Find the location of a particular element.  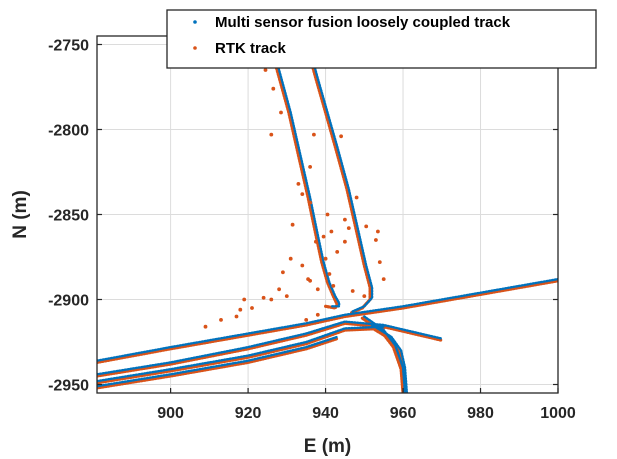

x-tick-label: 960 is located at coordinates (403, 413).